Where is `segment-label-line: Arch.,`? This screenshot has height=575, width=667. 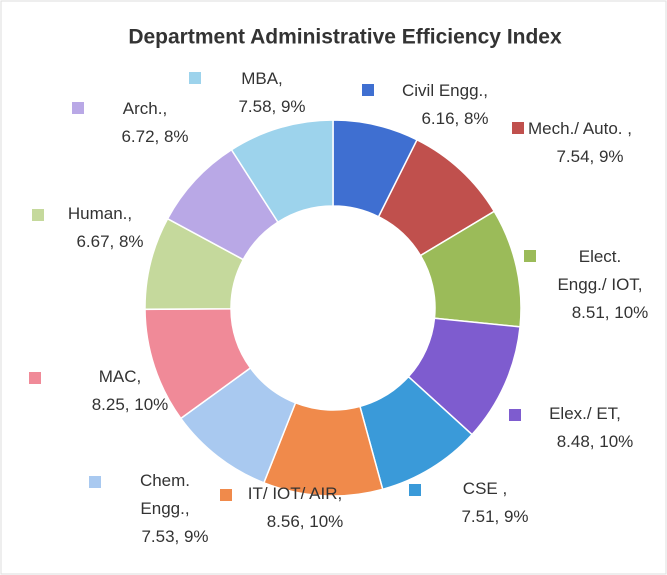 segment-label-line: Arch., is located at coordinates (145, 108).